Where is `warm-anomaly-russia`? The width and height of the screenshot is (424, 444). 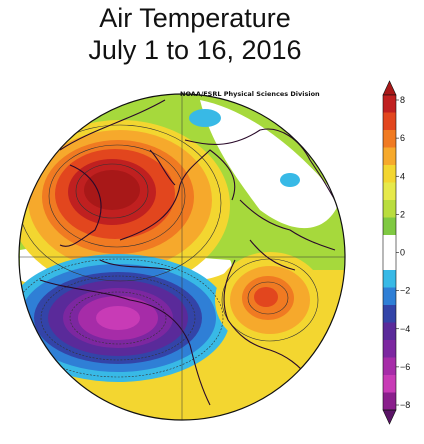 warm-anomaly-russia is located at coordinates (270, 300).